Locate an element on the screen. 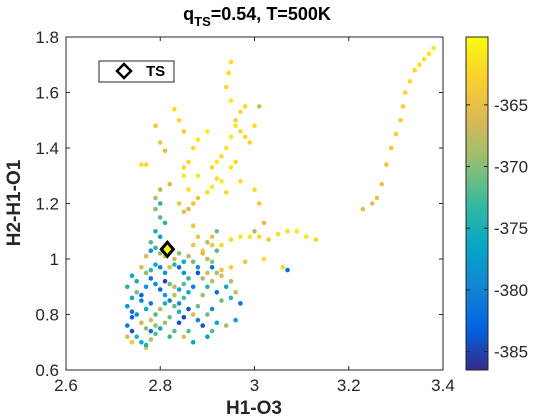 The width and height of the screenshot is (560, 420). x-axis-label: H1-O3 is located at coordinates (254, 408).